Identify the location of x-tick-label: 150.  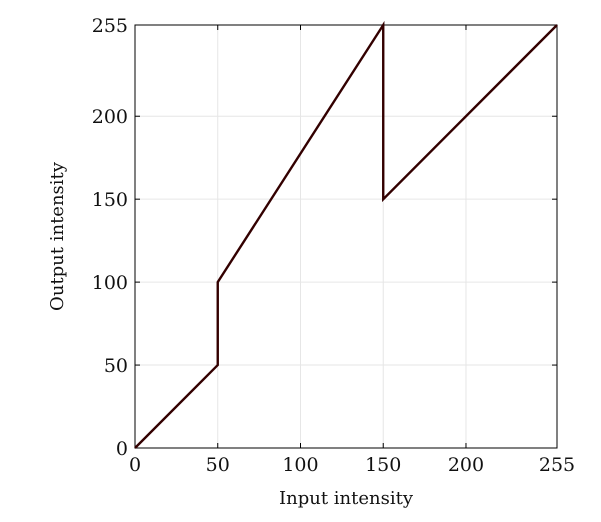
(383, 465).